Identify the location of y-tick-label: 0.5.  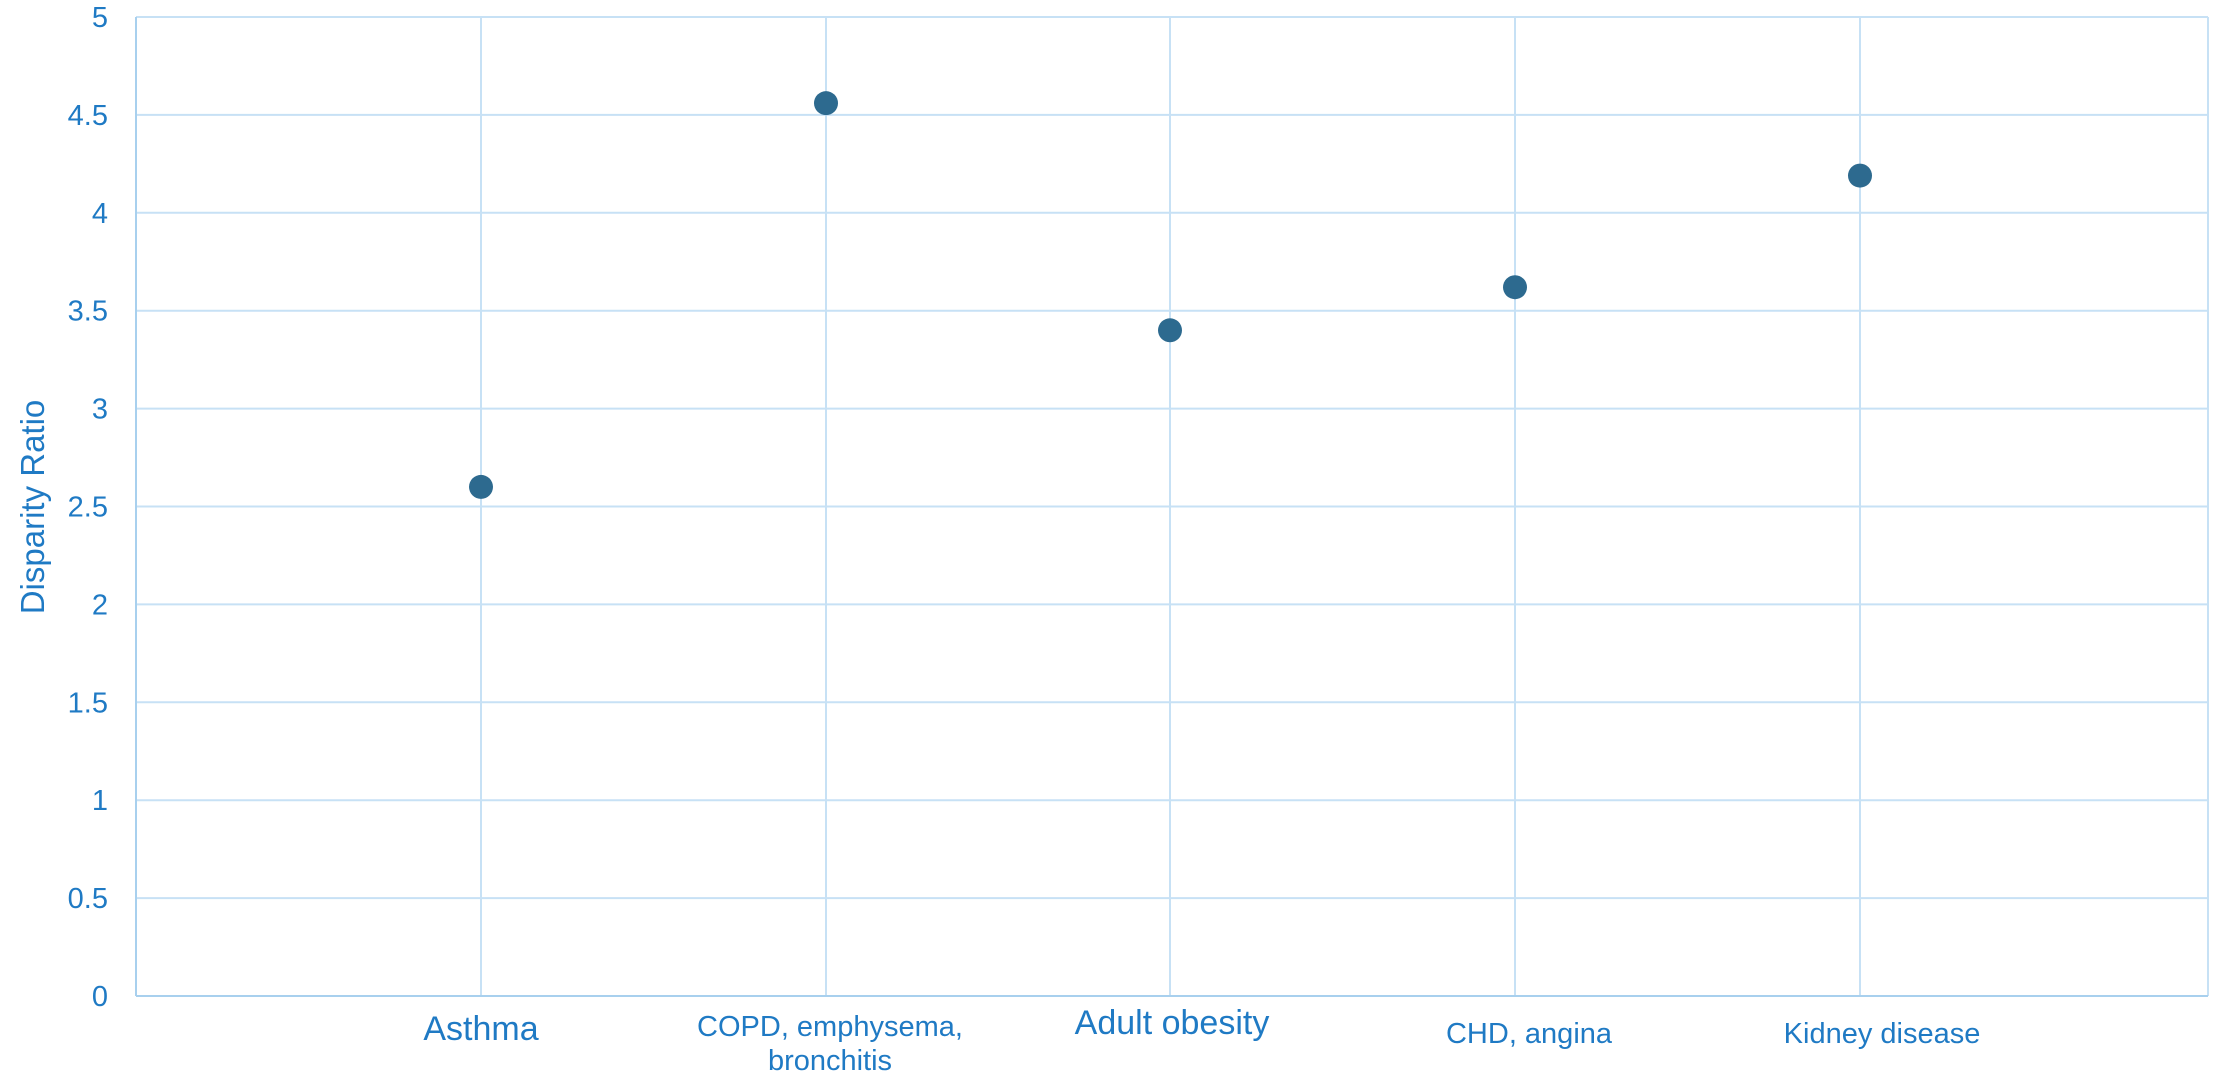
(88, 899).